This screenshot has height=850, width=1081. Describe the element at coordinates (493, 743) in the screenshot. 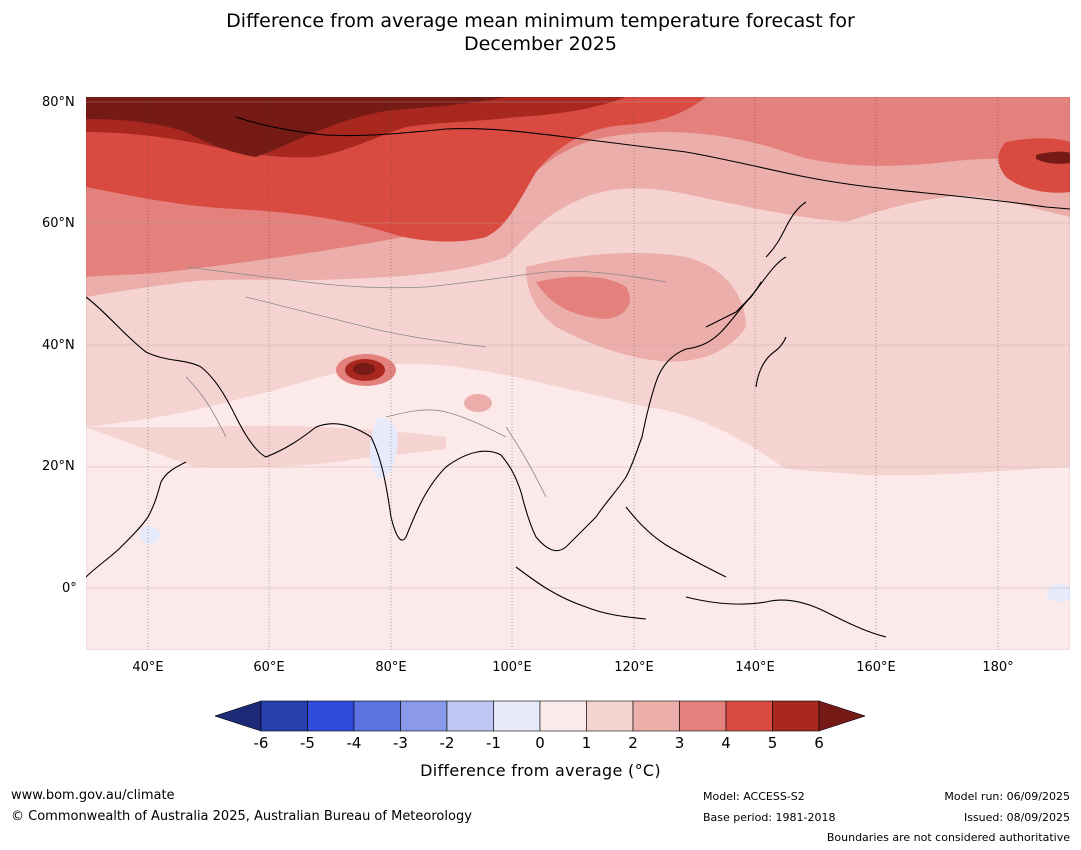

I see `colorbar-tick-label: -1` at that location.